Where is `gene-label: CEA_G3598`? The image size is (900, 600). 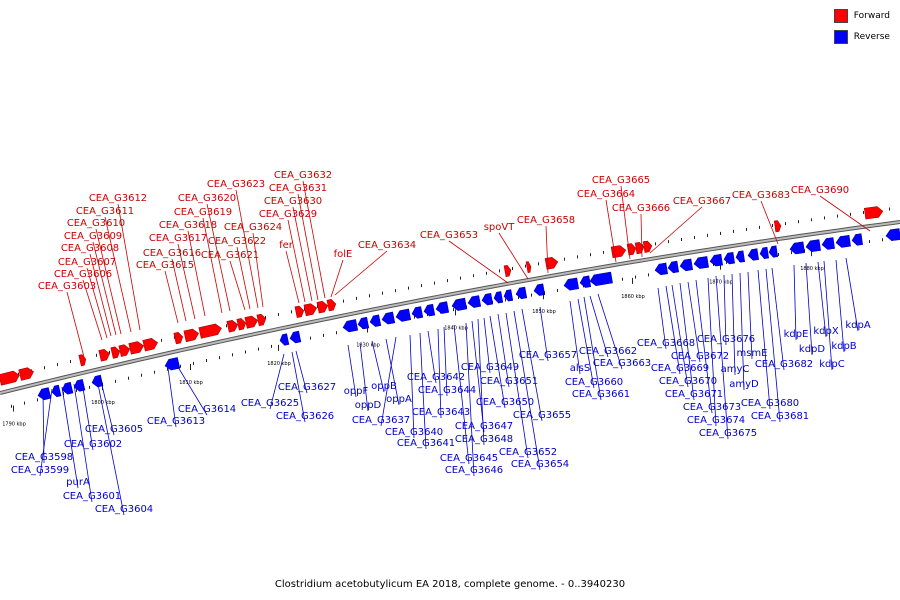 gene-label: CEA_G3598 is located at coordinates (44, 457).